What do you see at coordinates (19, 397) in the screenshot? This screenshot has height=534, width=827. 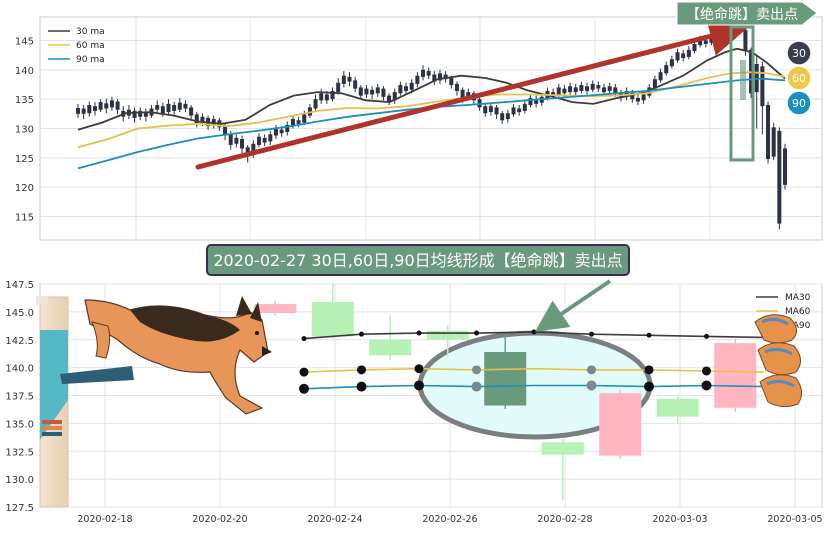 I see `bottom-y-tick-label: 137.5` at bounding box center [19, 397].